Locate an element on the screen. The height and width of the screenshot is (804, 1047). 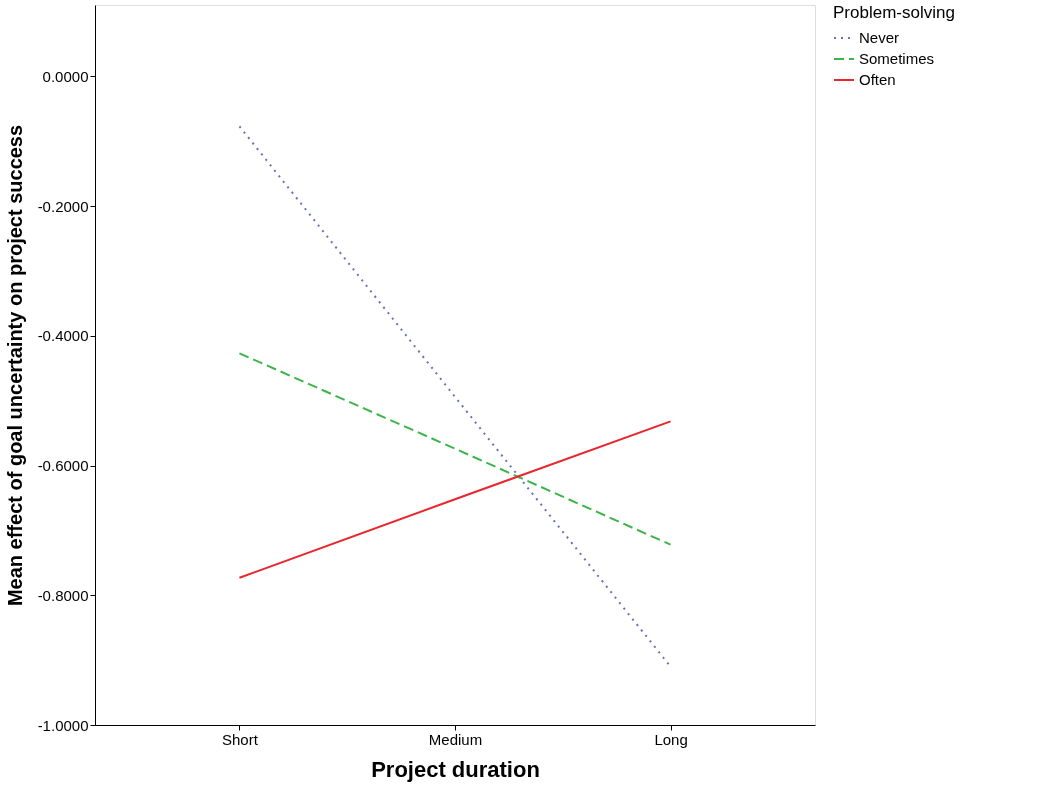
legend-label: Sometimes is located at coordinates (897, 58).